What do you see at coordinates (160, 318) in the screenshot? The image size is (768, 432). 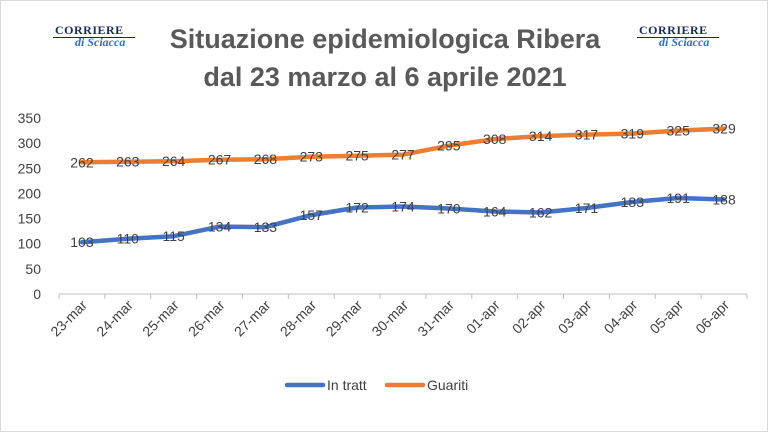 I see `x-tick-label: 25-mar` at bounding box center [160, 318].